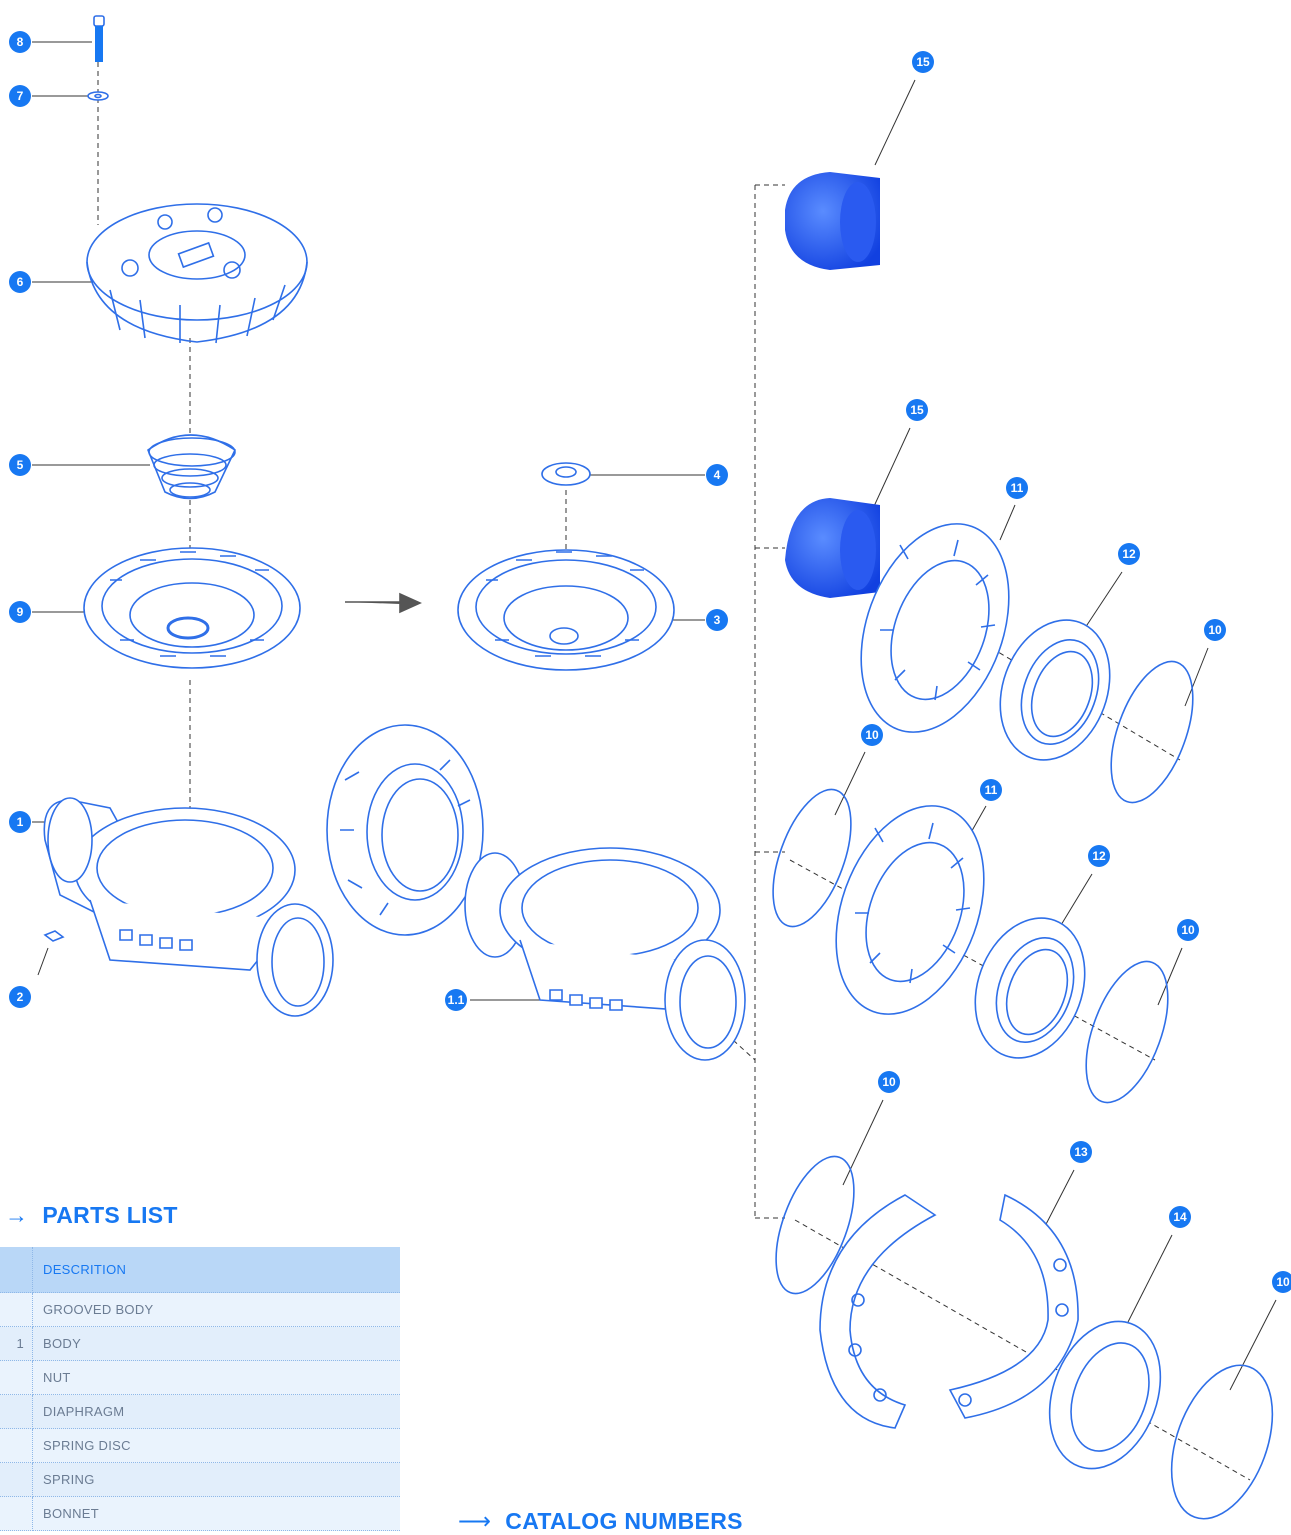  I want to click on catalog-numbers-heading: ⟶ CATALOG NUMBERS, so click(600, 1521).